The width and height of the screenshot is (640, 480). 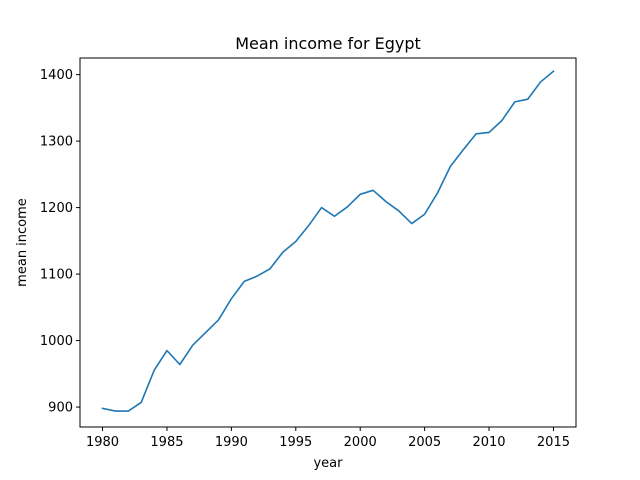 I want to click on y-axis-ticks: 900 1000 1100 1200 1300 1400, so click(x=60, y=242).